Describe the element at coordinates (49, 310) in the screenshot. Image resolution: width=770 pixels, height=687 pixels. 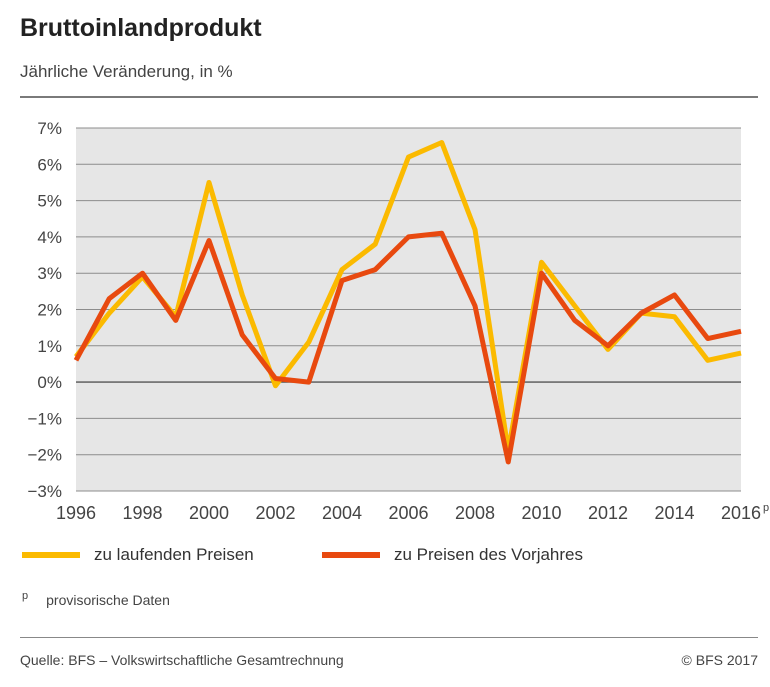
I see `y-tick-label: 2%` at that location.